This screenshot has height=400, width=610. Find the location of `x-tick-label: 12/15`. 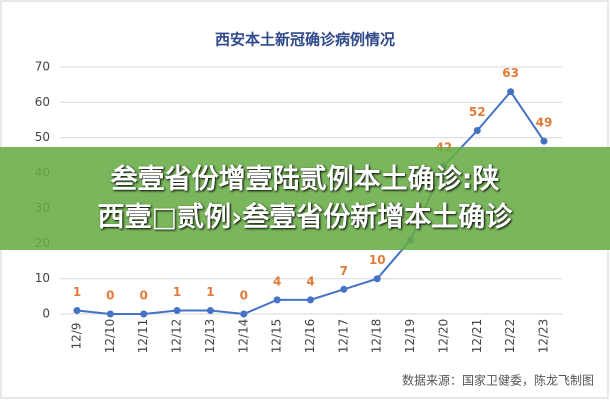

x-tick-label: 12/15 is located at coordinates (277, 336).